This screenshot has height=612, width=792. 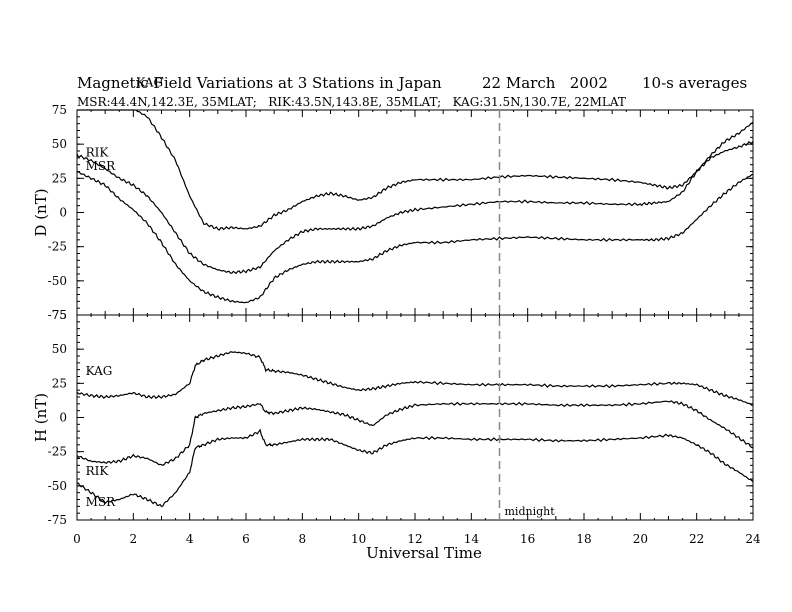 I want to click on y-axis-label: D (nT), so click(x=41, y=212).